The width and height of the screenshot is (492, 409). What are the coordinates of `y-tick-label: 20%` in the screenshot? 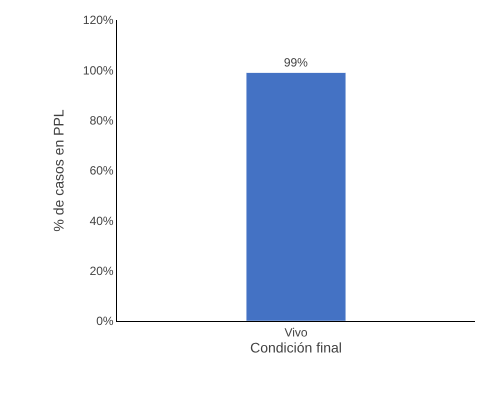 It's located at (102, 271).